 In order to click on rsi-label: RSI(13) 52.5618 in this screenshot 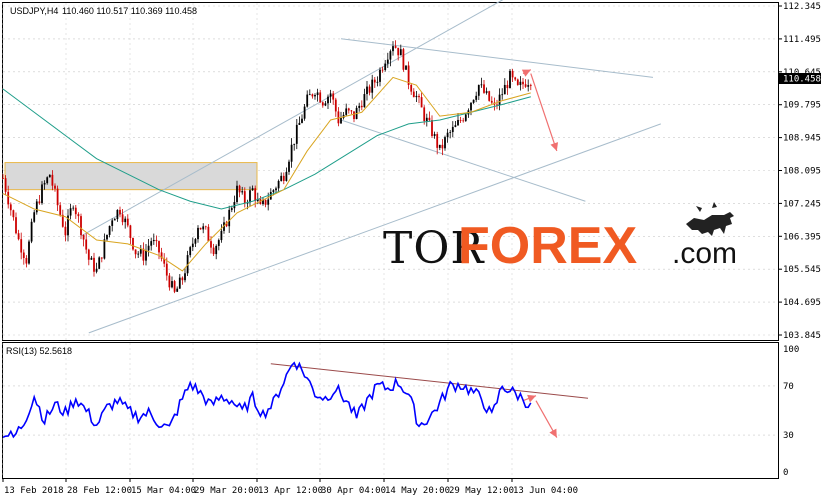, I will do `click(39, 351)`.